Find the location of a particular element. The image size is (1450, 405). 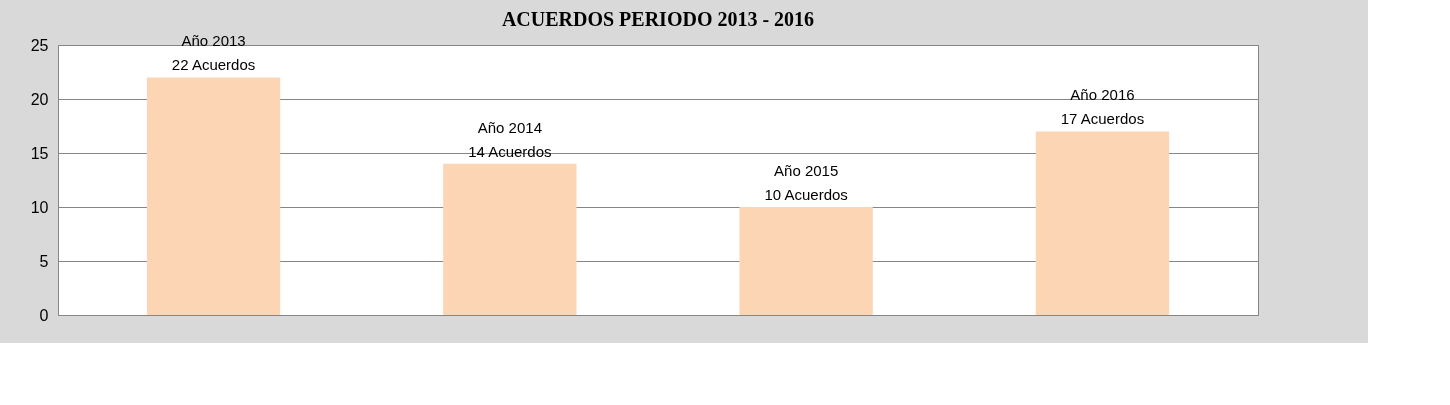

y-tick-label: 0 is located at coordinates (44, 315).